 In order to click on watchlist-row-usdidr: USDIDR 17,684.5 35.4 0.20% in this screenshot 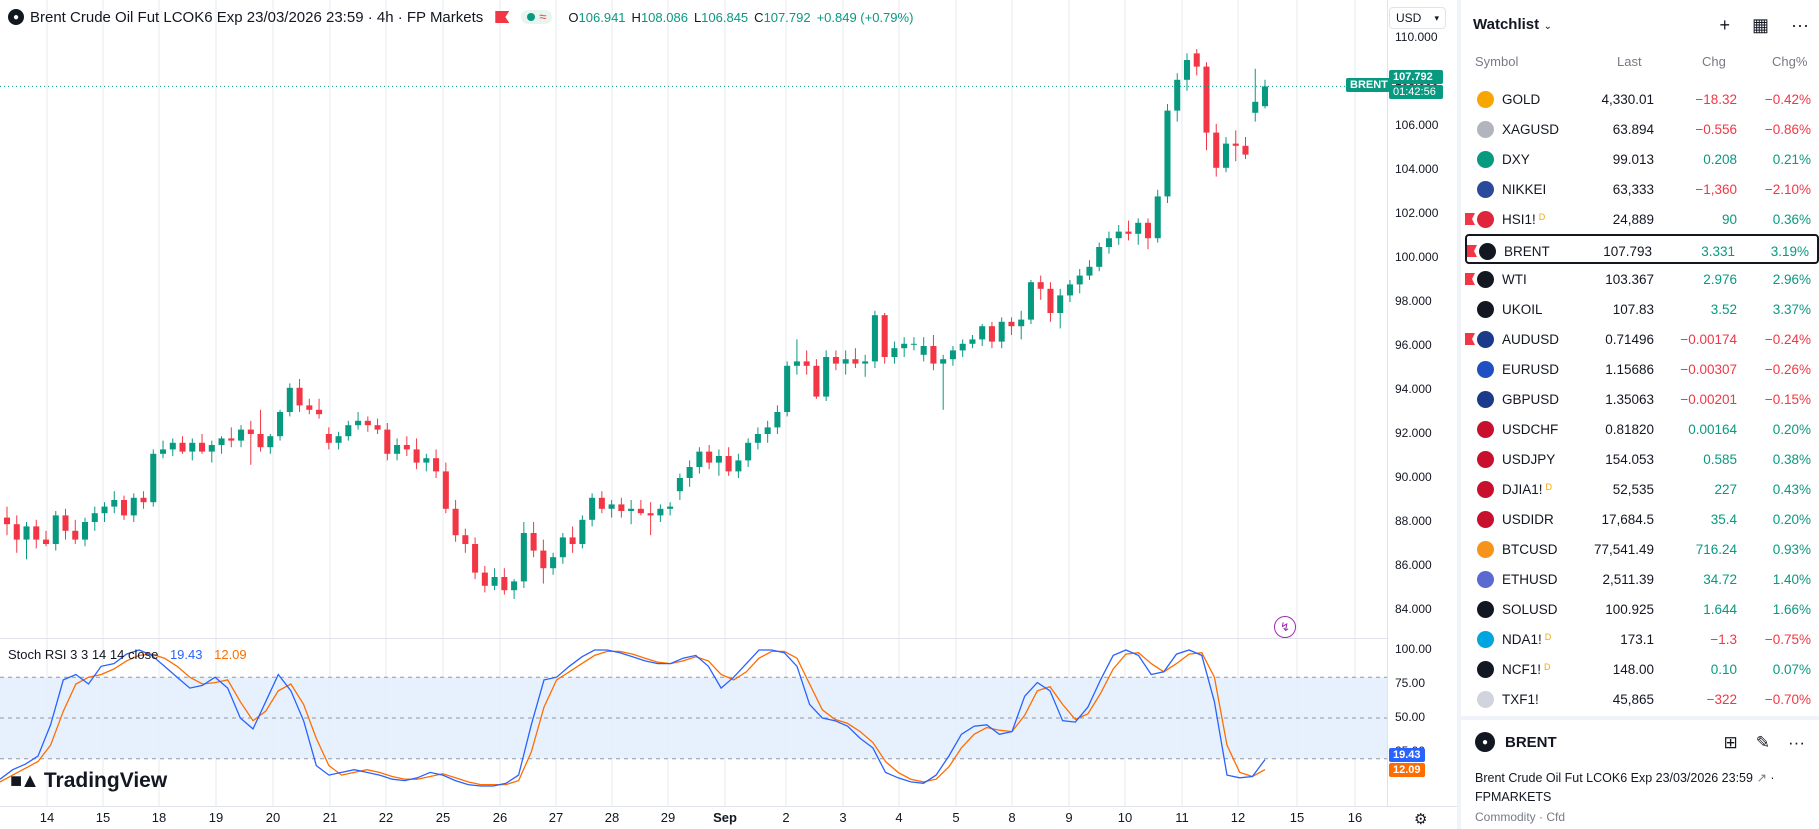, I will do `click(1642, 519)`.